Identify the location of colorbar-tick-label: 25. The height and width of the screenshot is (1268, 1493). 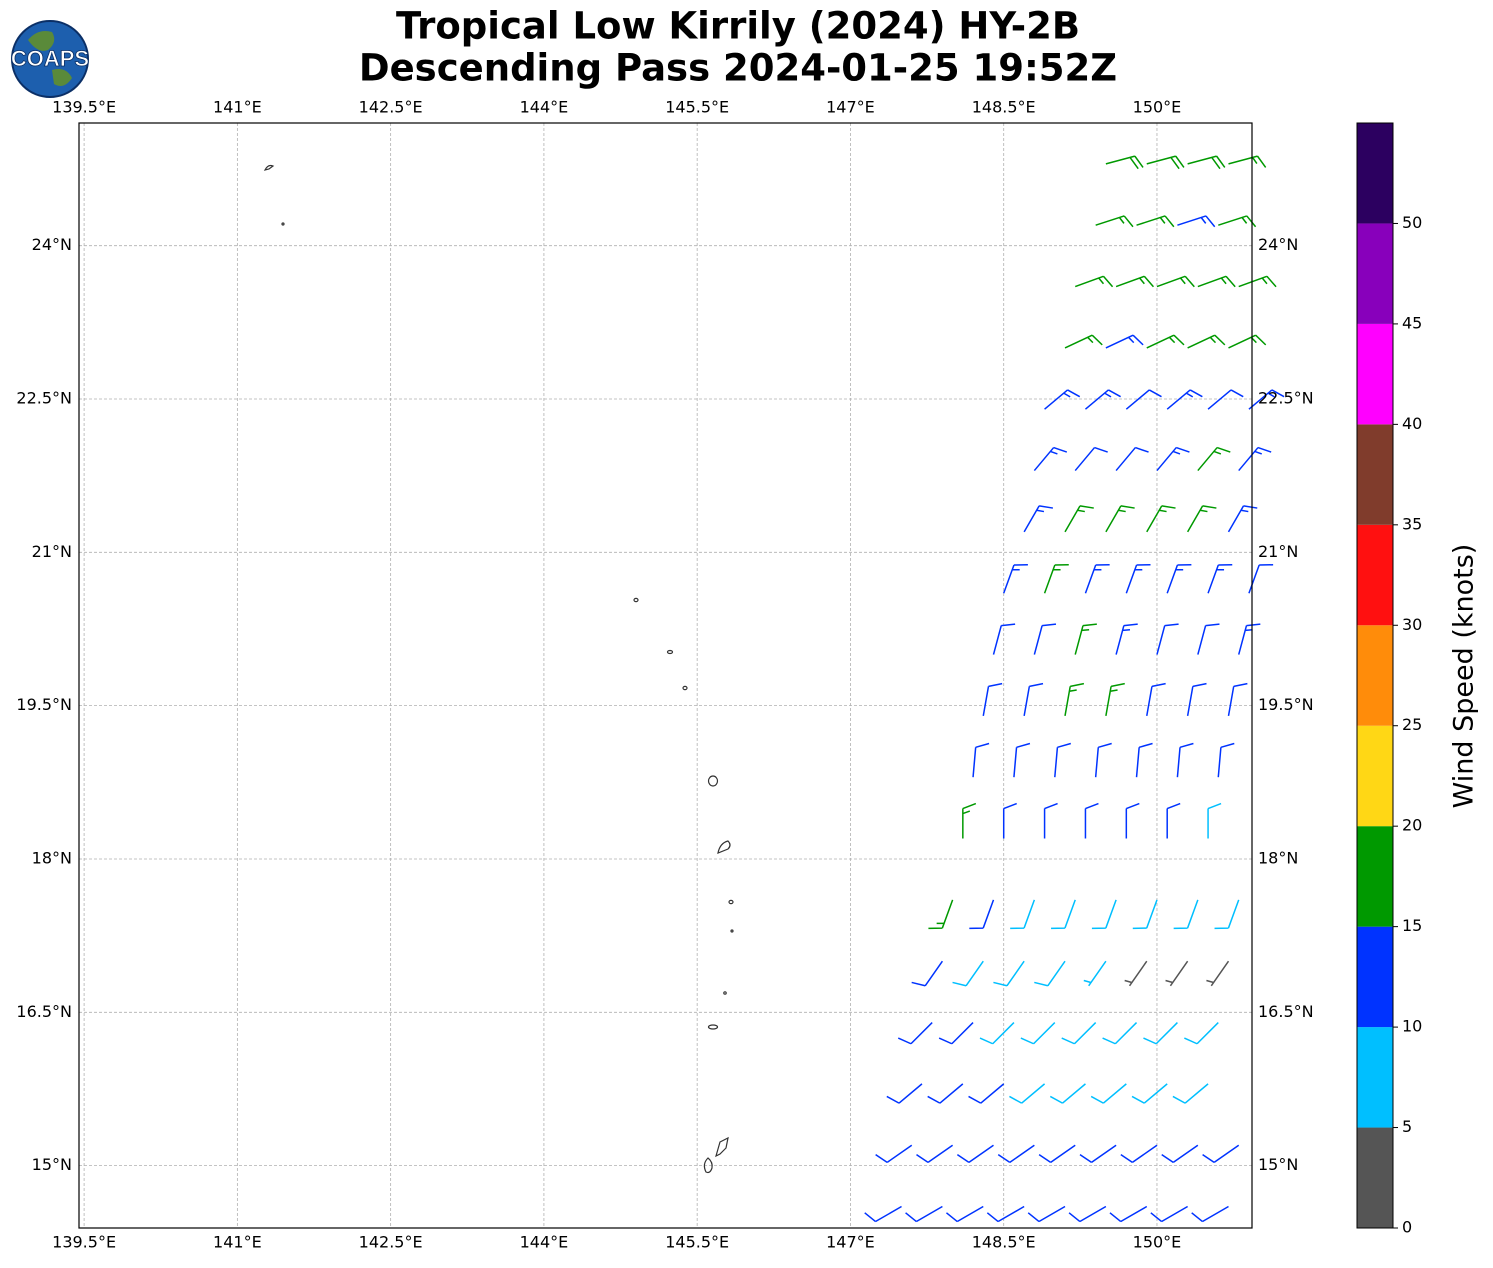
(1412, 724).